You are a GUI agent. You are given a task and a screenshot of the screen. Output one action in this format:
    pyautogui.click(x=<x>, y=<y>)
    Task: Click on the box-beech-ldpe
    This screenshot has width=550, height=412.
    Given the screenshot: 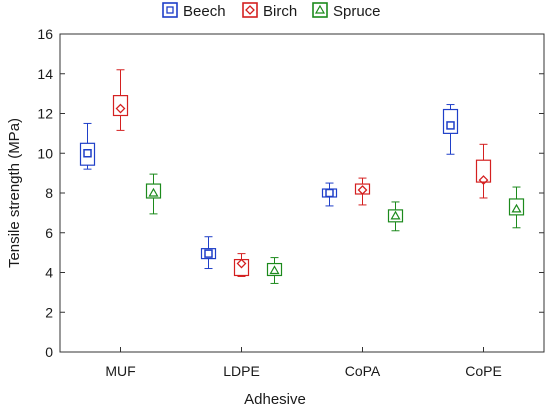 What is the action you would take?
    pyautogui.click(x=208, y=253)
    